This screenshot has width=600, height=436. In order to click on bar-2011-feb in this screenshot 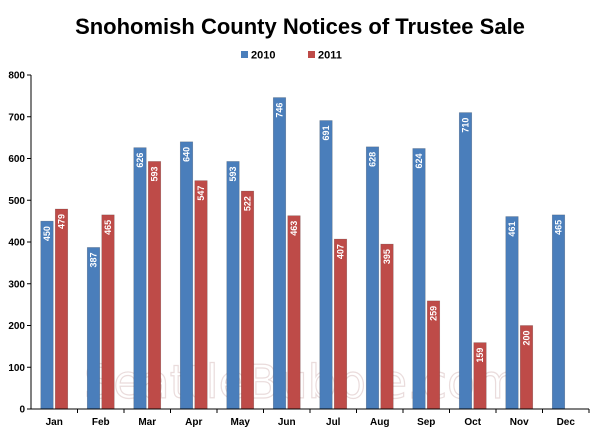, I will do `click(108, 312)`.